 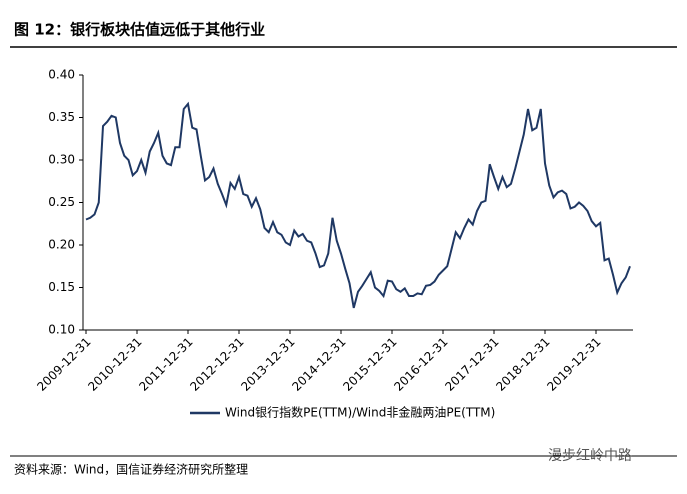 I want to click on x-tick-label: 2013-12-31, so click(x=267, y=364).